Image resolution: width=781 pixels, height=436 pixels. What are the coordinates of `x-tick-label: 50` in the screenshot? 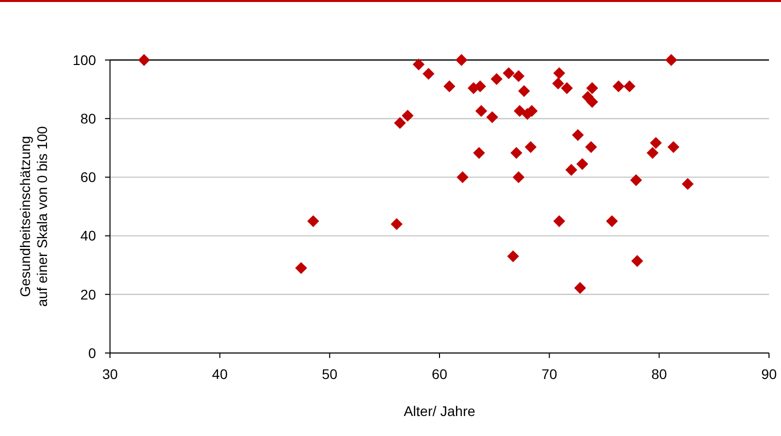 It's located at (330, 374).